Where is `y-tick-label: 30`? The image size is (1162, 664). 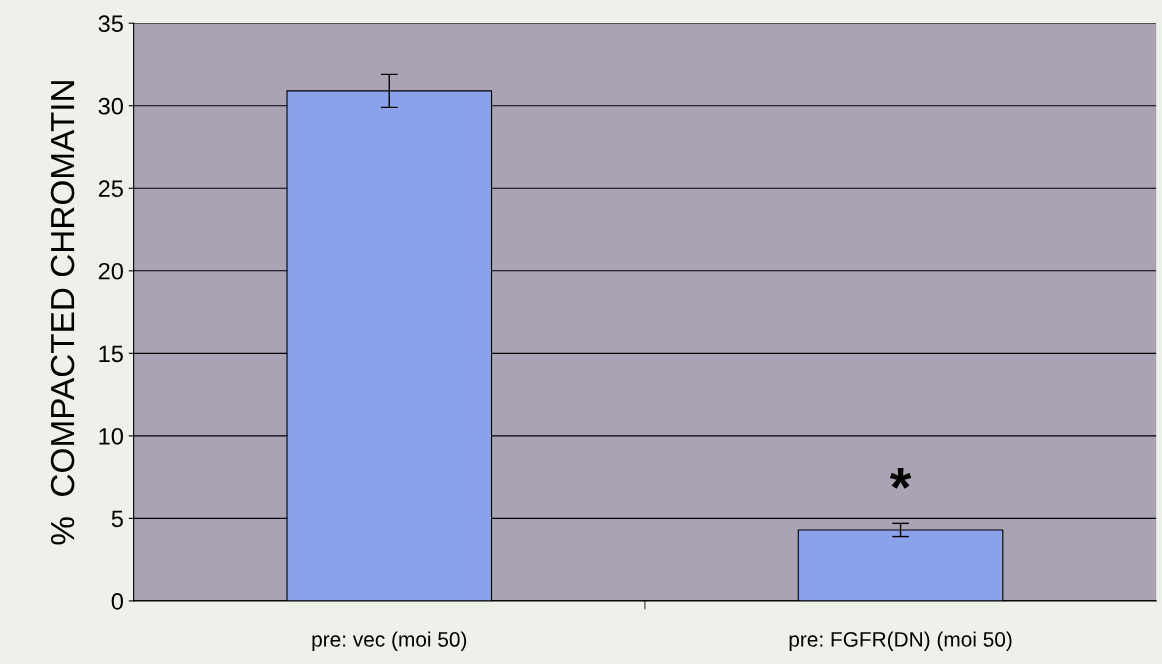
y-tick-label: 30 is located at coordinates (110, 106).